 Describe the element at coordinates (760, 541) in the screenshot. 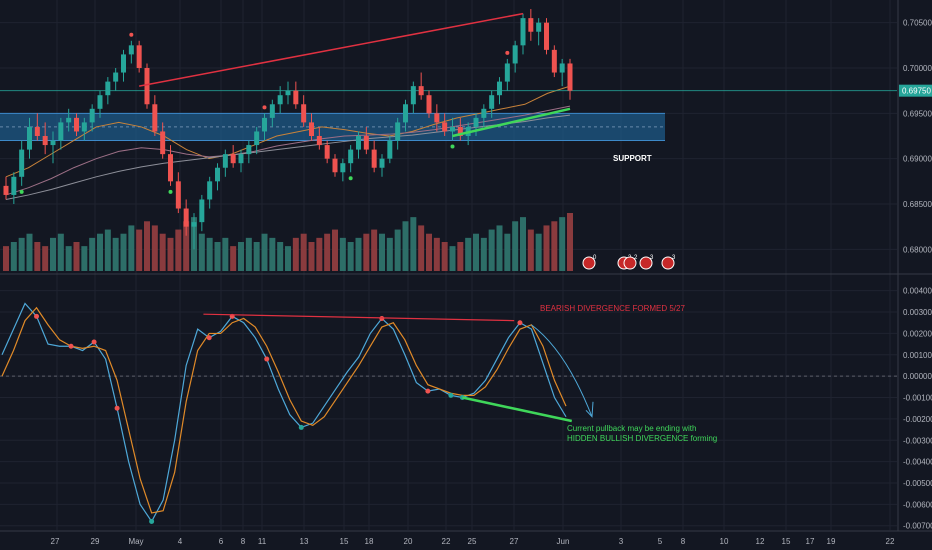

I see `date-axis-label: 12` at that location.